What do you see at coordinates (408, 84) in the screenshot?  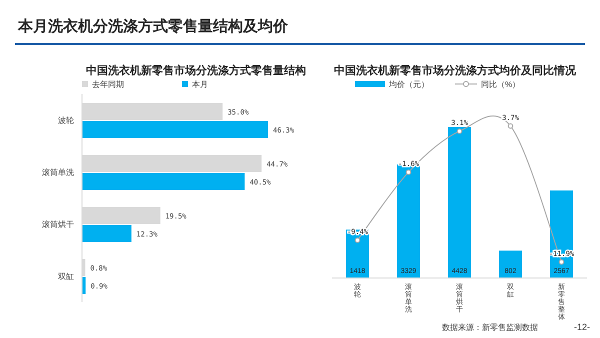 I see `legend-label: 均价（元）` at bounding box center [408, 84].